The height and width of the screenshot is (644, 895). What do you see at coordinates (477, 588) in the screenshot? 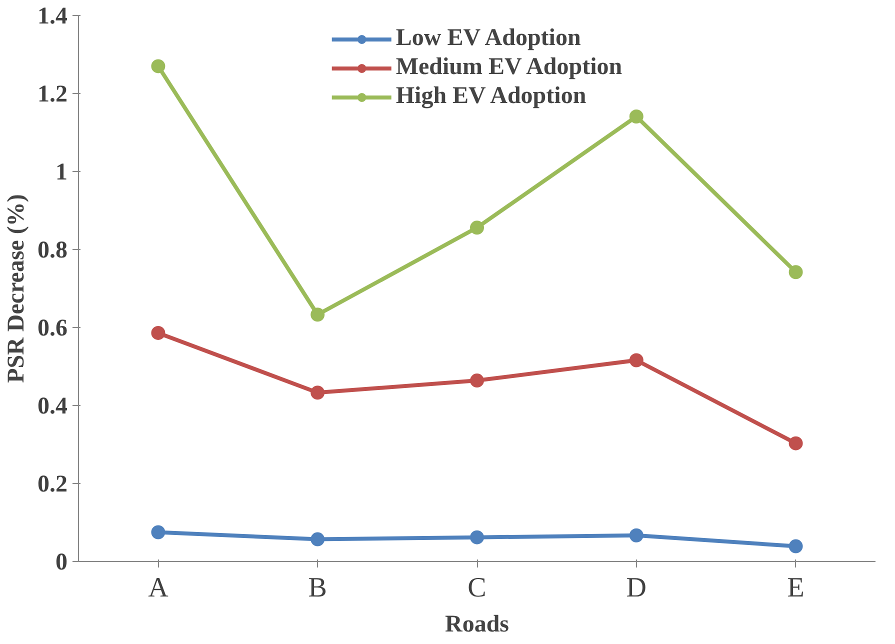
I see `x-tick-label: C` at bounding box center [477, 588].